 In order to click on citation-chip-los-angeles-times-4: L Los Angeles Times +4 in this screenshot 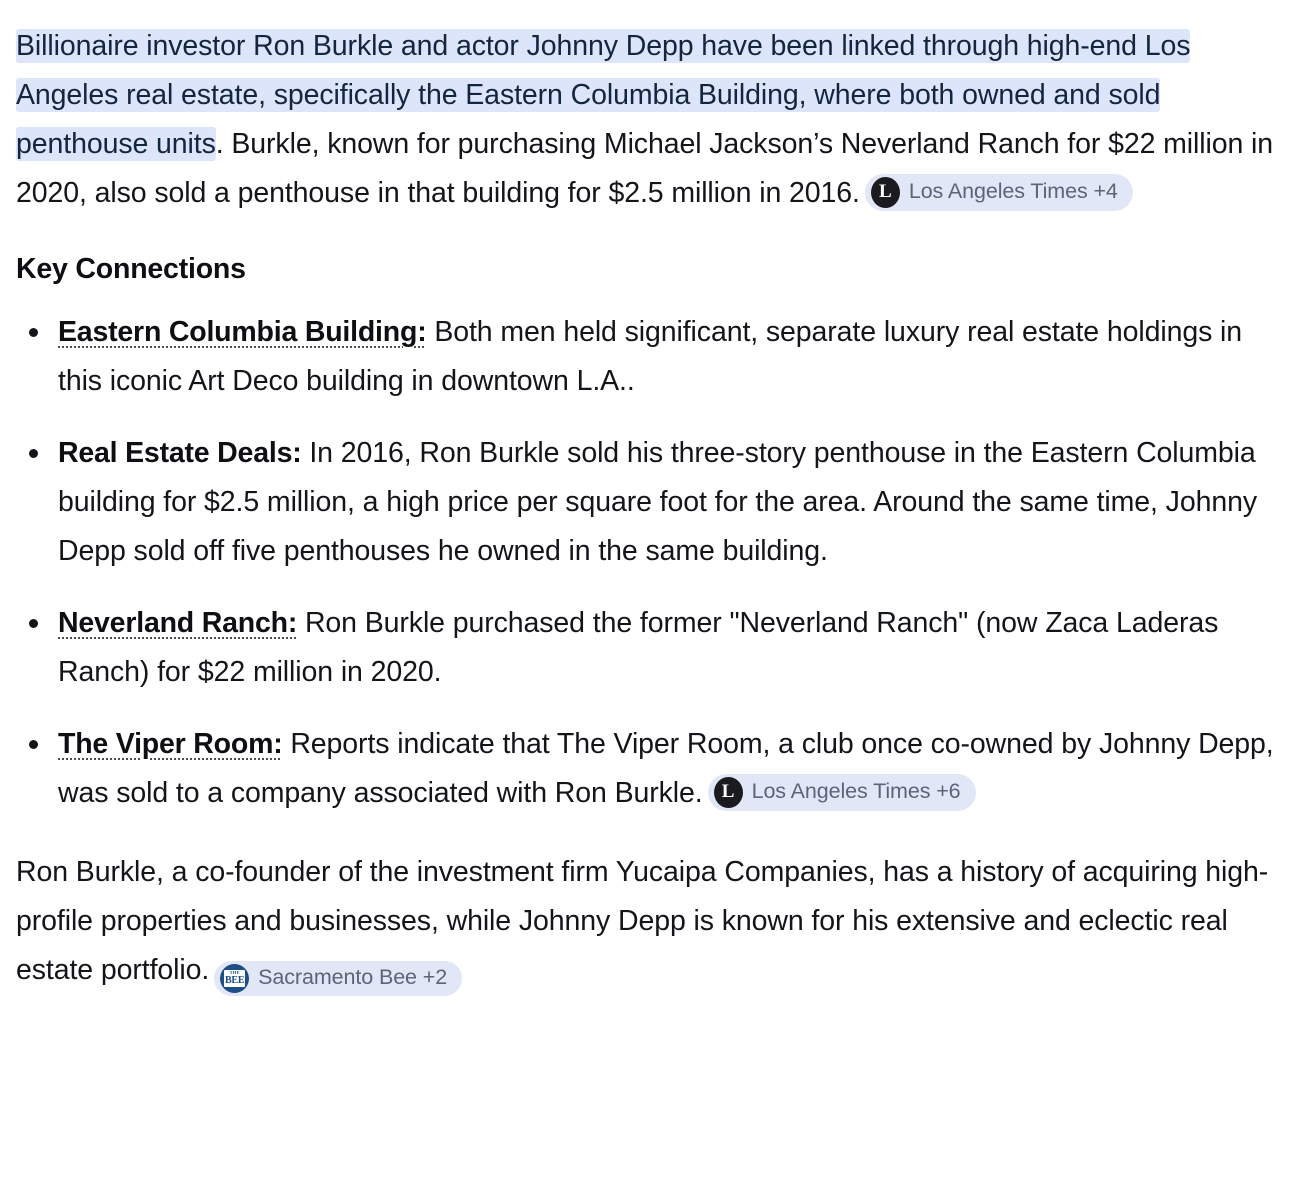, I will do `click(998, 192)`.